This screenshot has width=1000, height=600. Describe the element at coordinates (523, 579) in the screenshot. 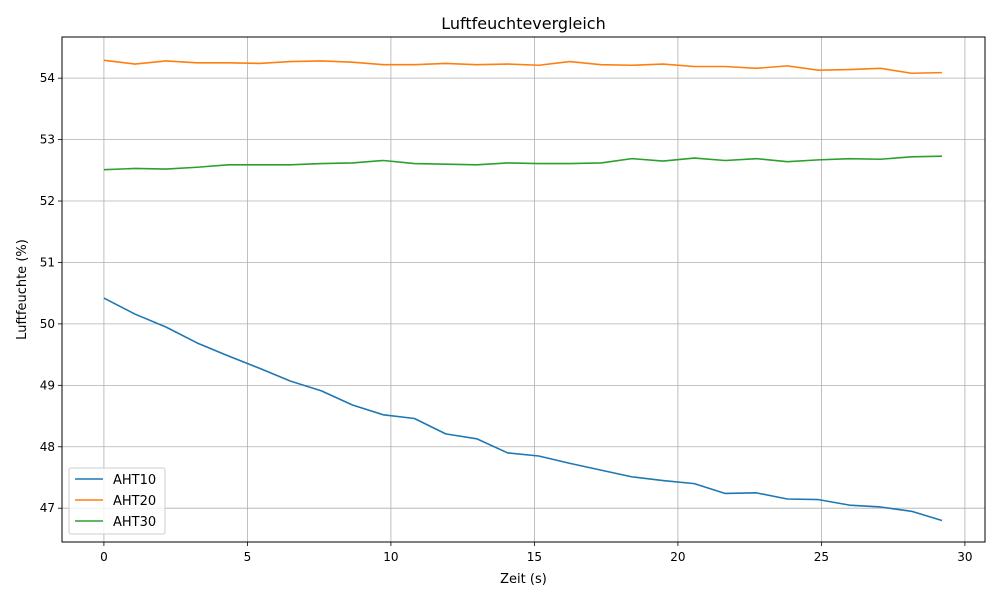

I see `x-axis-label: Zeit (s)` at that location.